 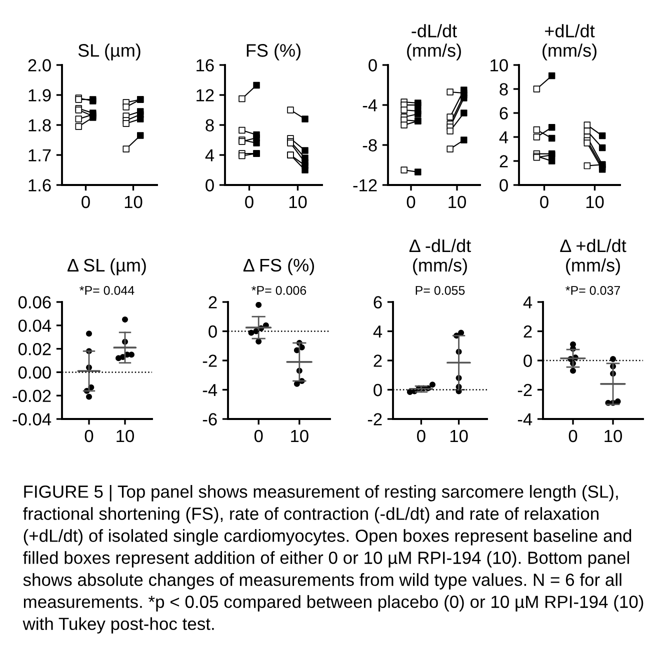 I want to click on y-tick-label: 16, so click(x=205, y=65).